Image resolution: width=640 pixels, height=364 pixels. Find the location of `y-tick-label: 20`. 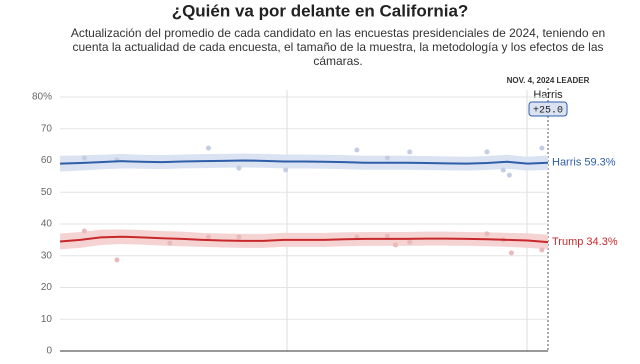

y-tick-label: 20 is located at coordinates (47, 287).